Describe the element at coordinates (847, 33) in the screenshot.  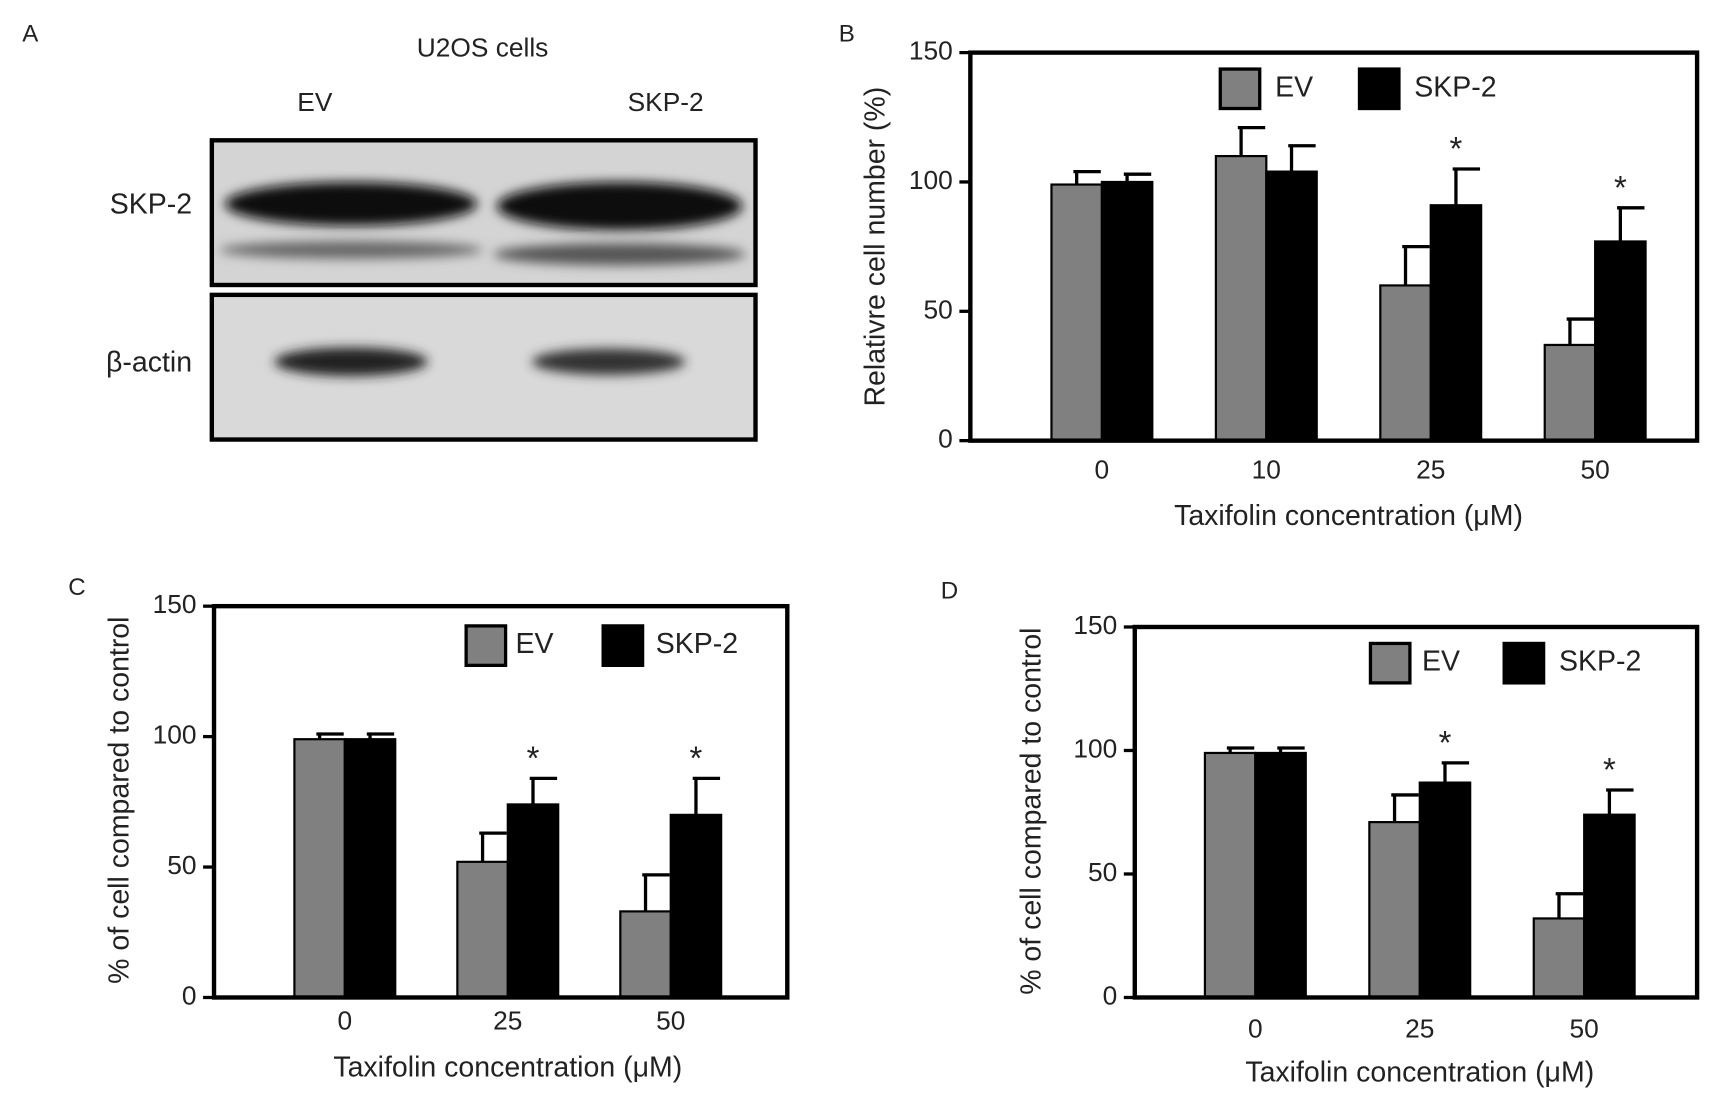
I see `panel-label: B` at that location.